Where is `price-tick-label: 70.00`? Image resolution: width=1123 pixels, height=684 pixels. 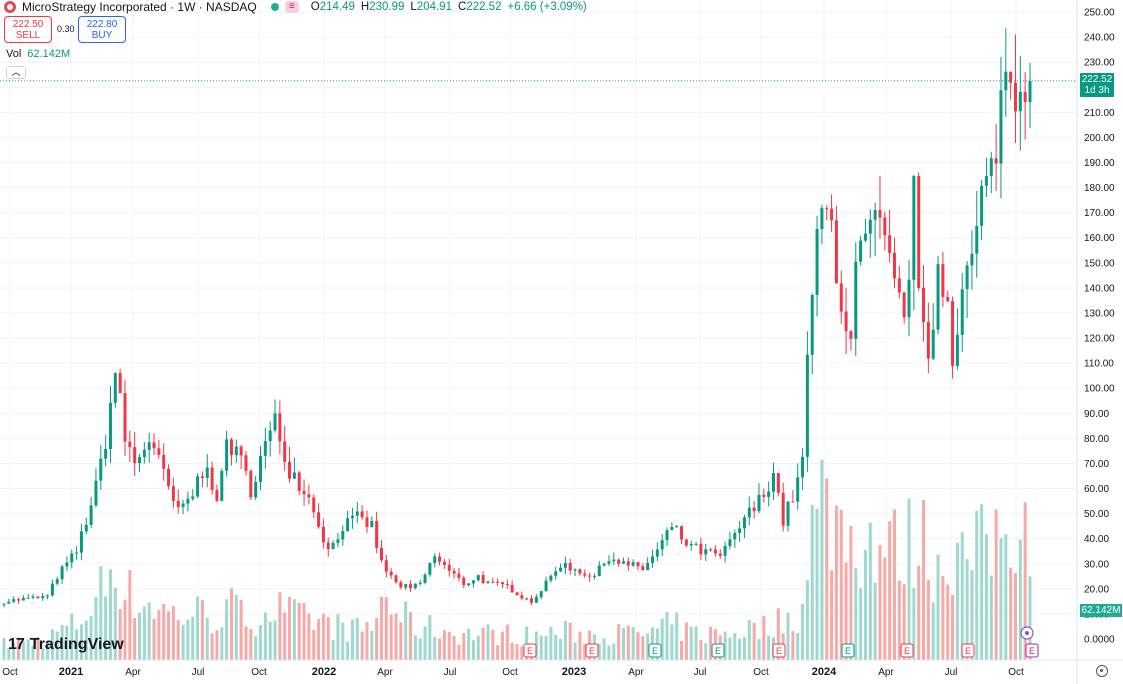 price-tick-label: 70.00 is located at coordinates (1096, 464).